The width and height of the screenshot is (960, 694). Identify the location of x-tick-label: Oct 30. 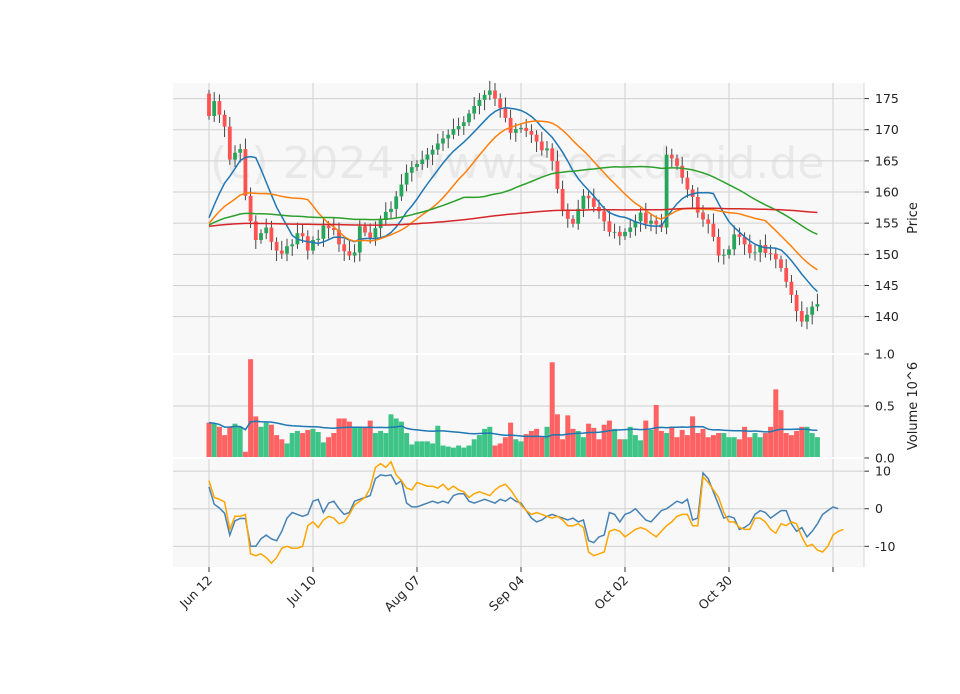
(715, 592).